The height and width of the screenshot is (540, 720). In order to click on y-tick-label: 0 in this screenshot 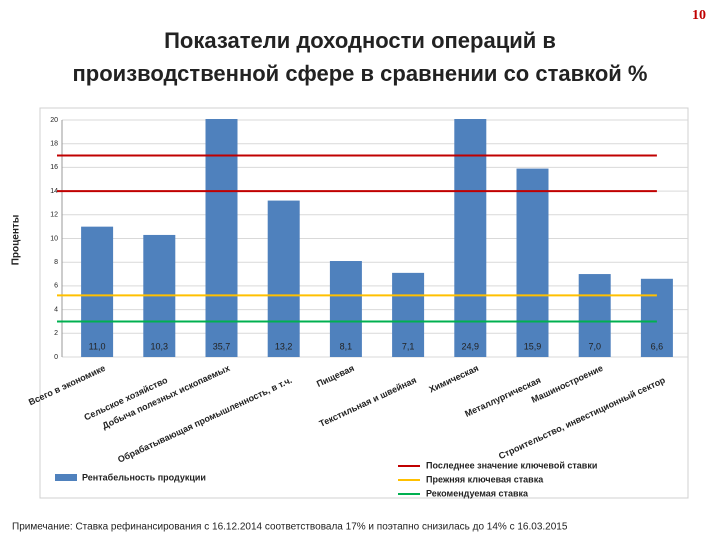, I will do `click(56, 357)`.